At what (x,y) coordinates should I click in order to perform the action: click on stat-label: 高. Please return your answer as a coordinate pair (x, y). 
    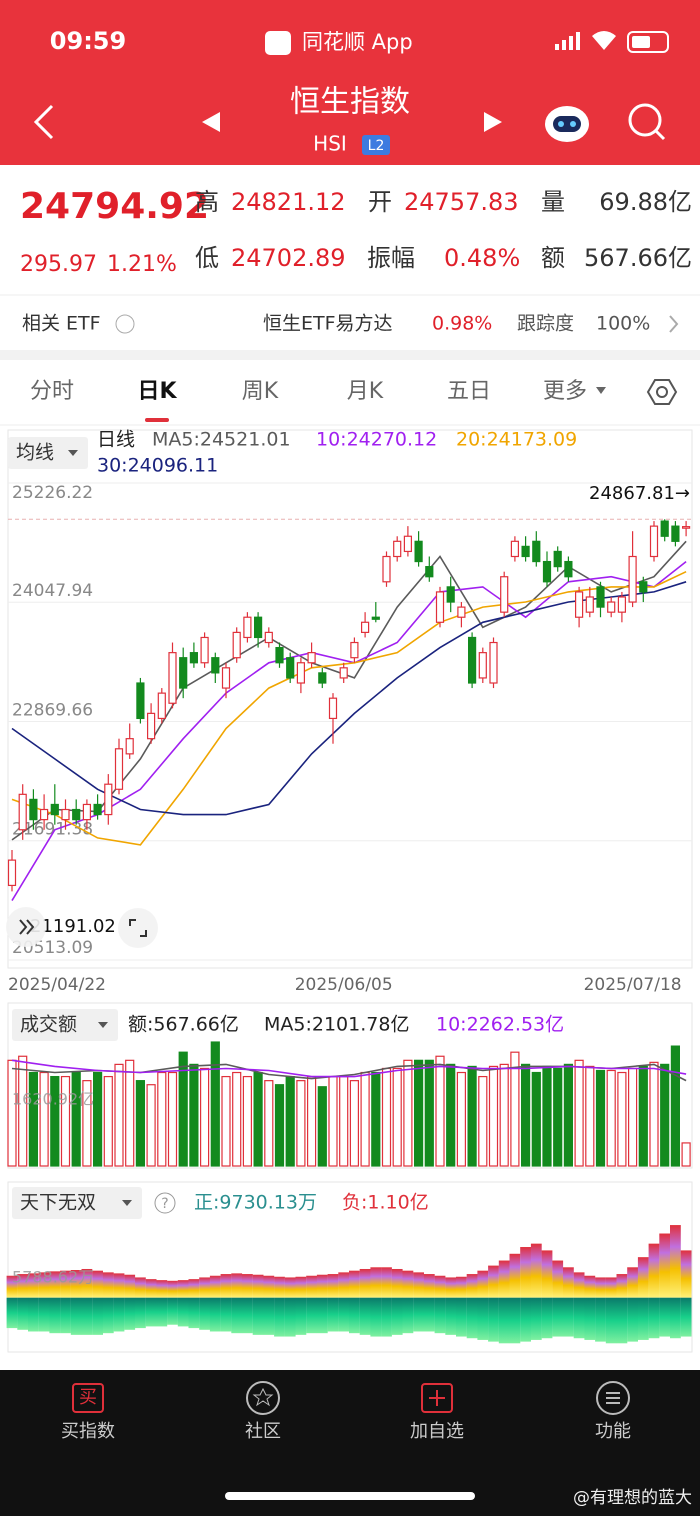
    Looking at the image, I should click on (207, 202).